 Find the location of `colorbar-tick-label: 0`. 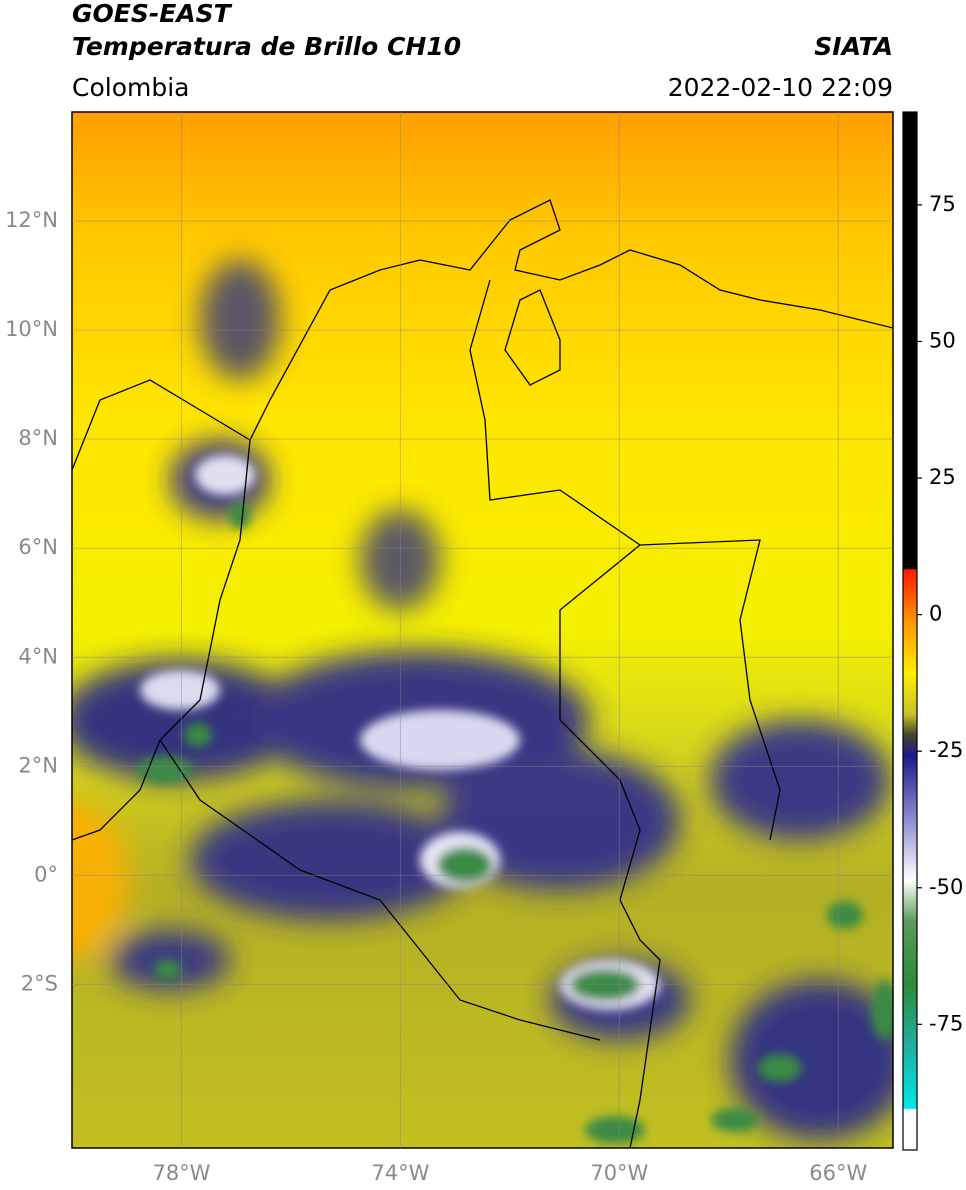

colorbar-tick-label: 0 is located at coordinates (935, 614).